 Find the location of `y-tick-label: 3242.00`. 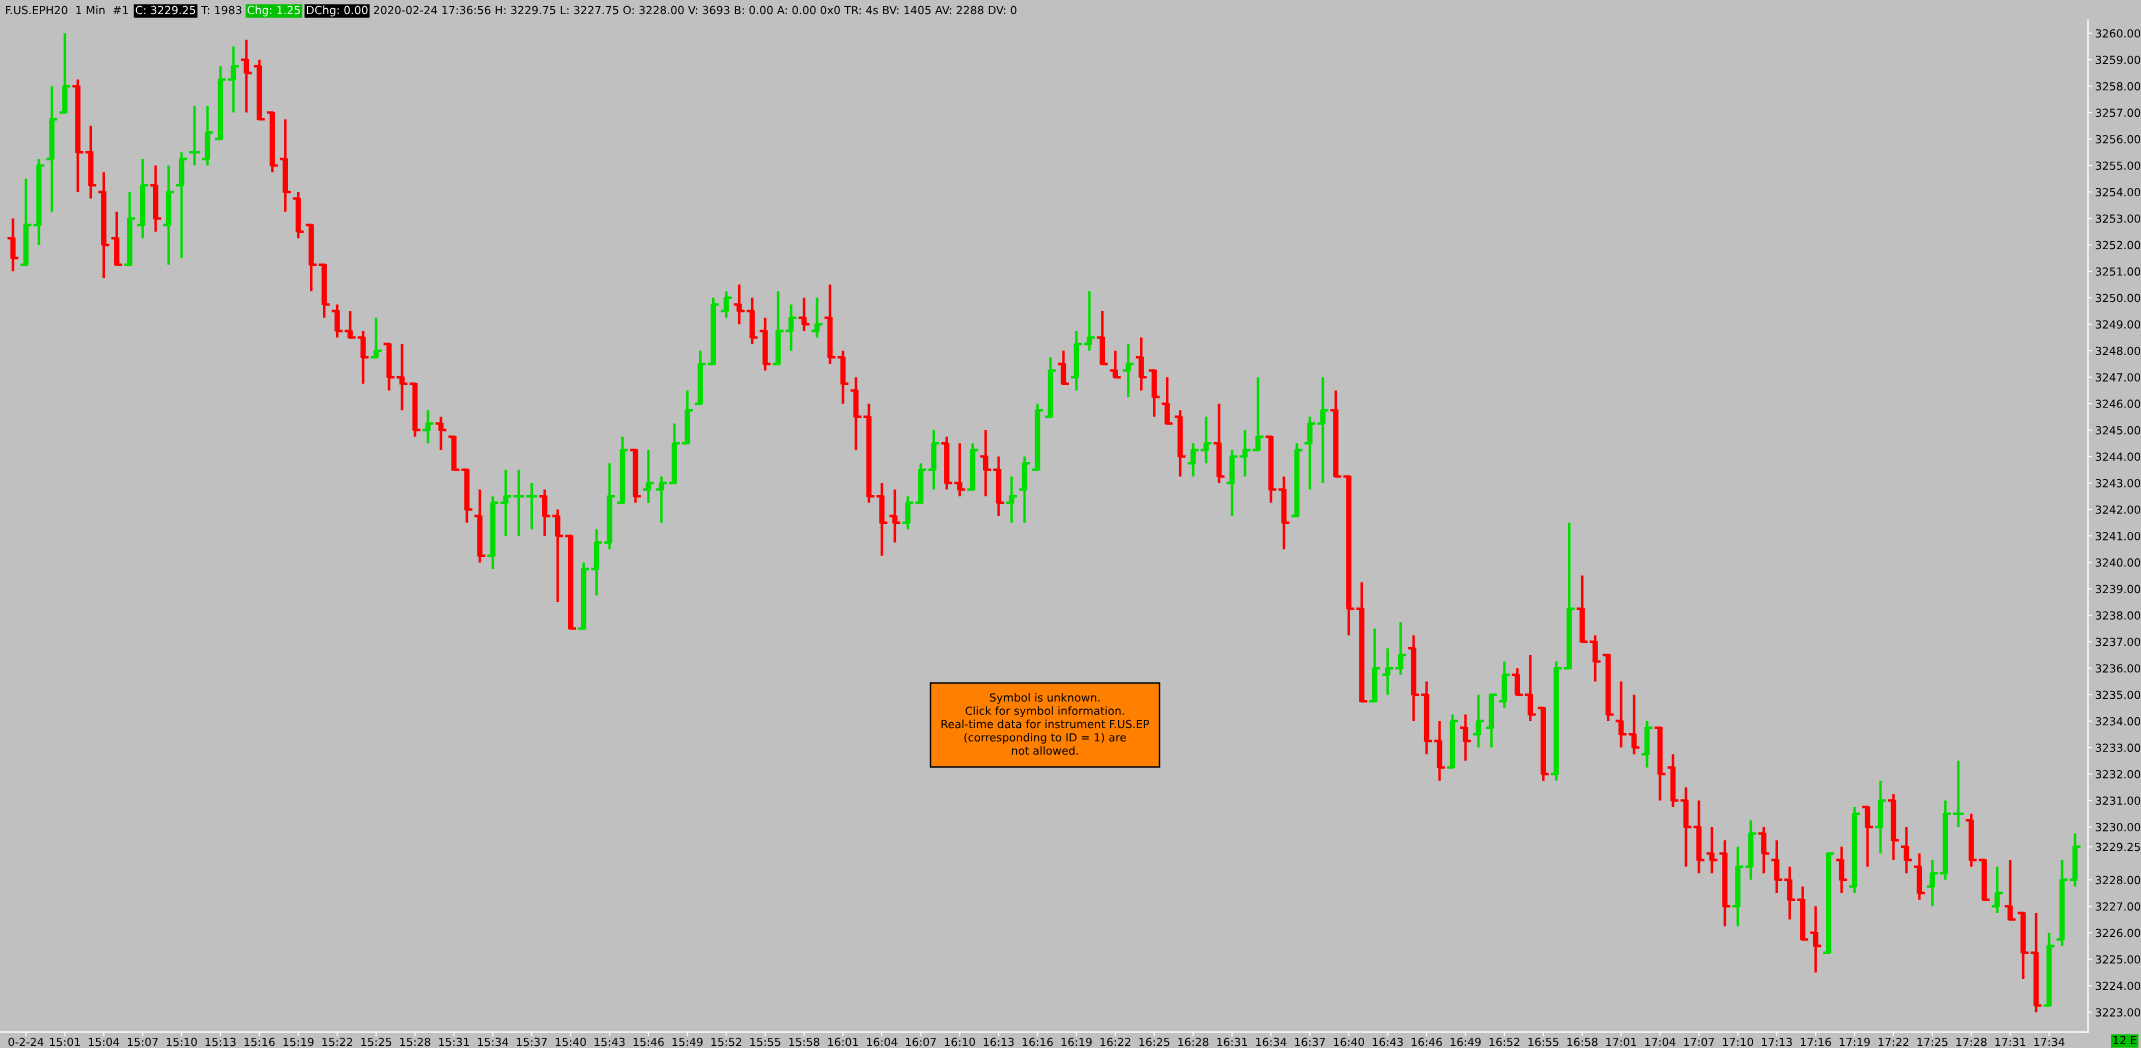

y-tick-label: 3242.00 is located at coordinates (2118, 509).